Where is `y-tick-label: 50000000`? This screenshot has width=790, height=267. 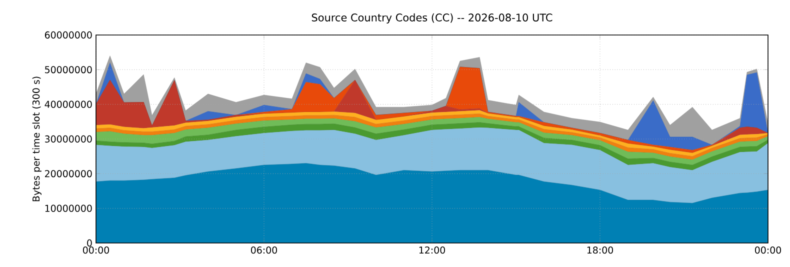 y-tick-label: 50000000 is located at coordinates (68, 70).